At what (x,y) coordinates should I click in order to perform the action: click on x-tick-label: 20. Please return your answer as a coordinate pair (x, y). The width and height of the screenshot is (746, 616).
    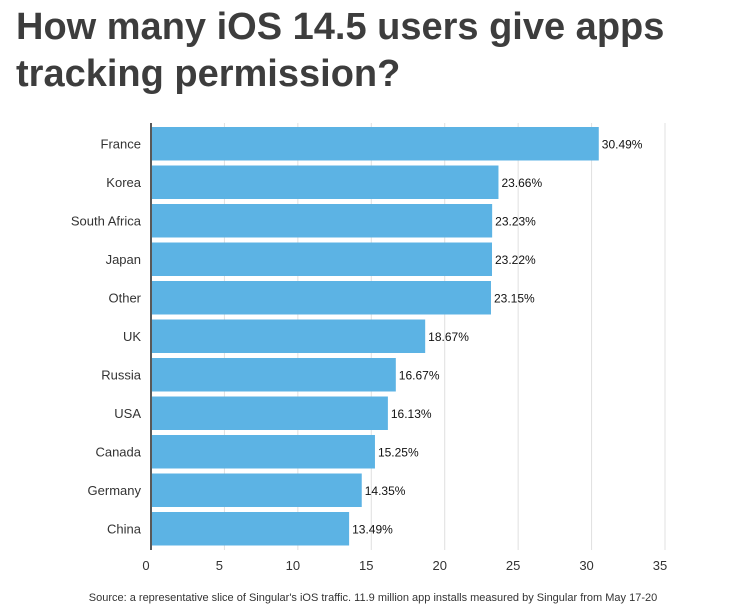
    Looking at the image, I should click on (439, 565).